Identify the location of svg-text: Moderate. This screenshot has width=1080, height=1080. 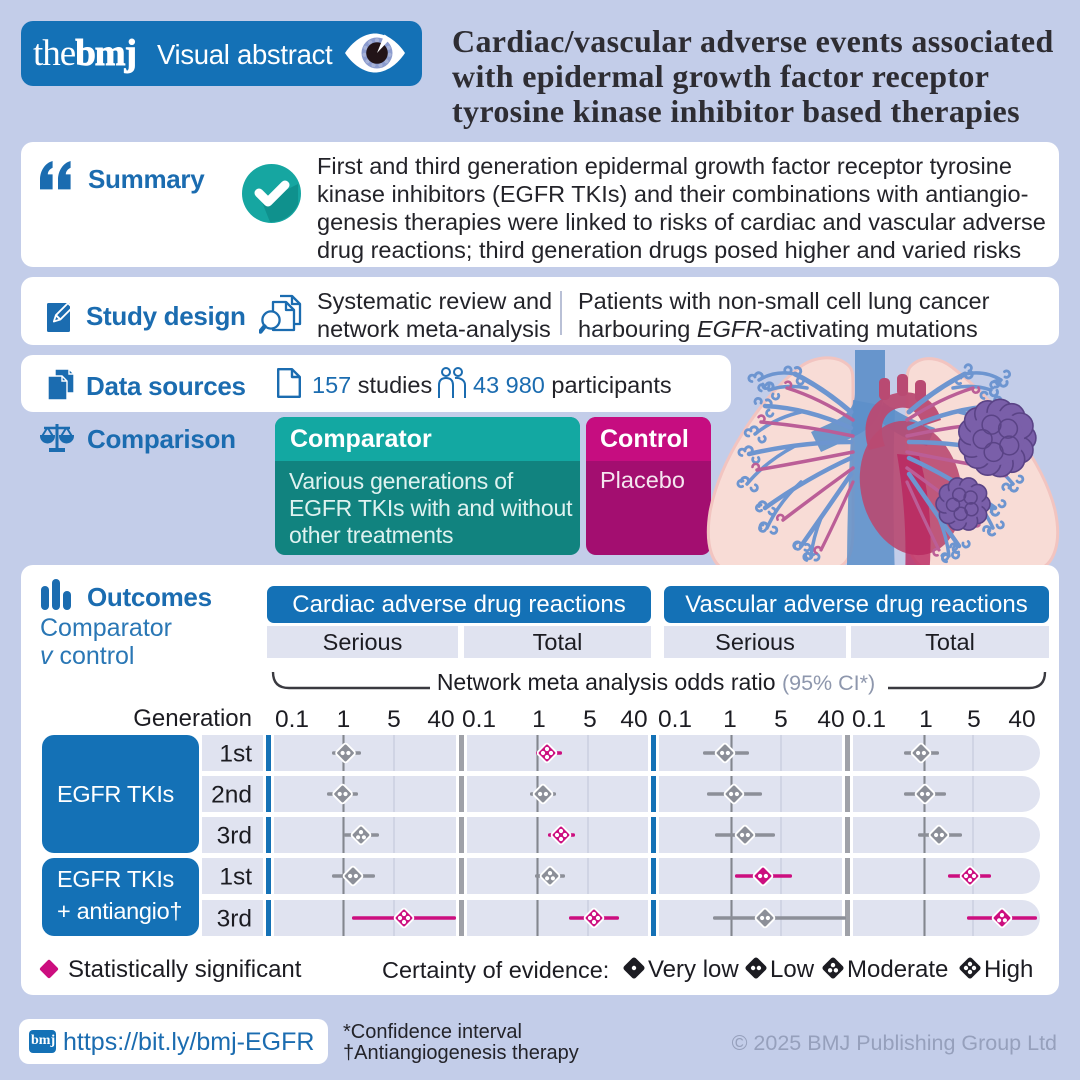
(897, 969).